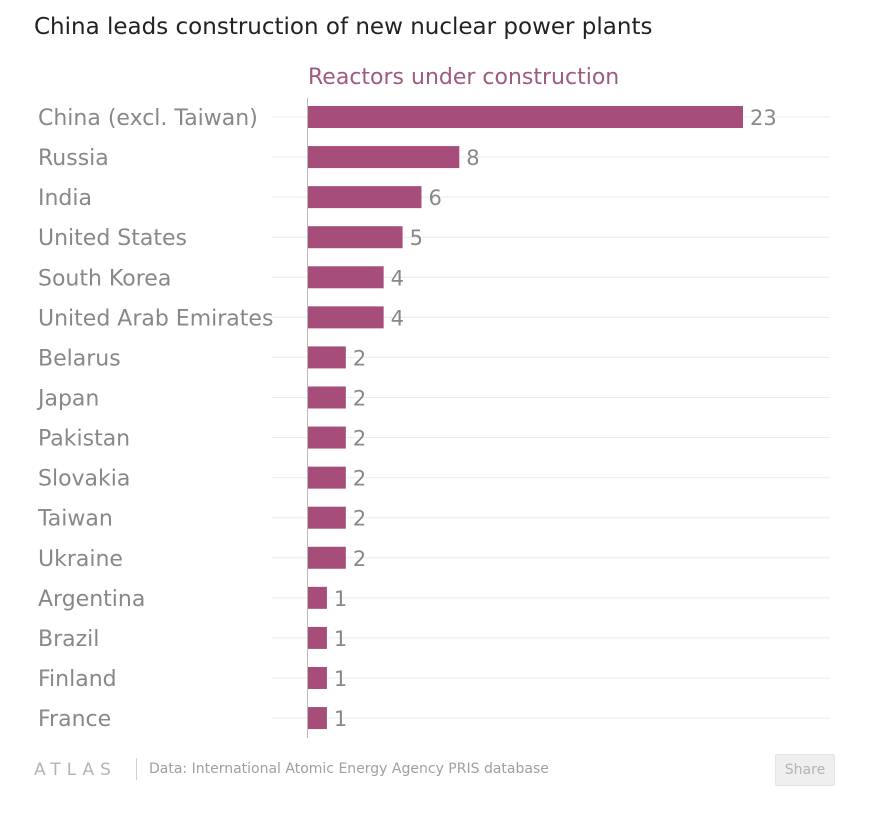 This screenshot has width=886, height=813. Describe the element at coordinates (67, 398) in the screenshot. I see `category-label: Japan` at that location.